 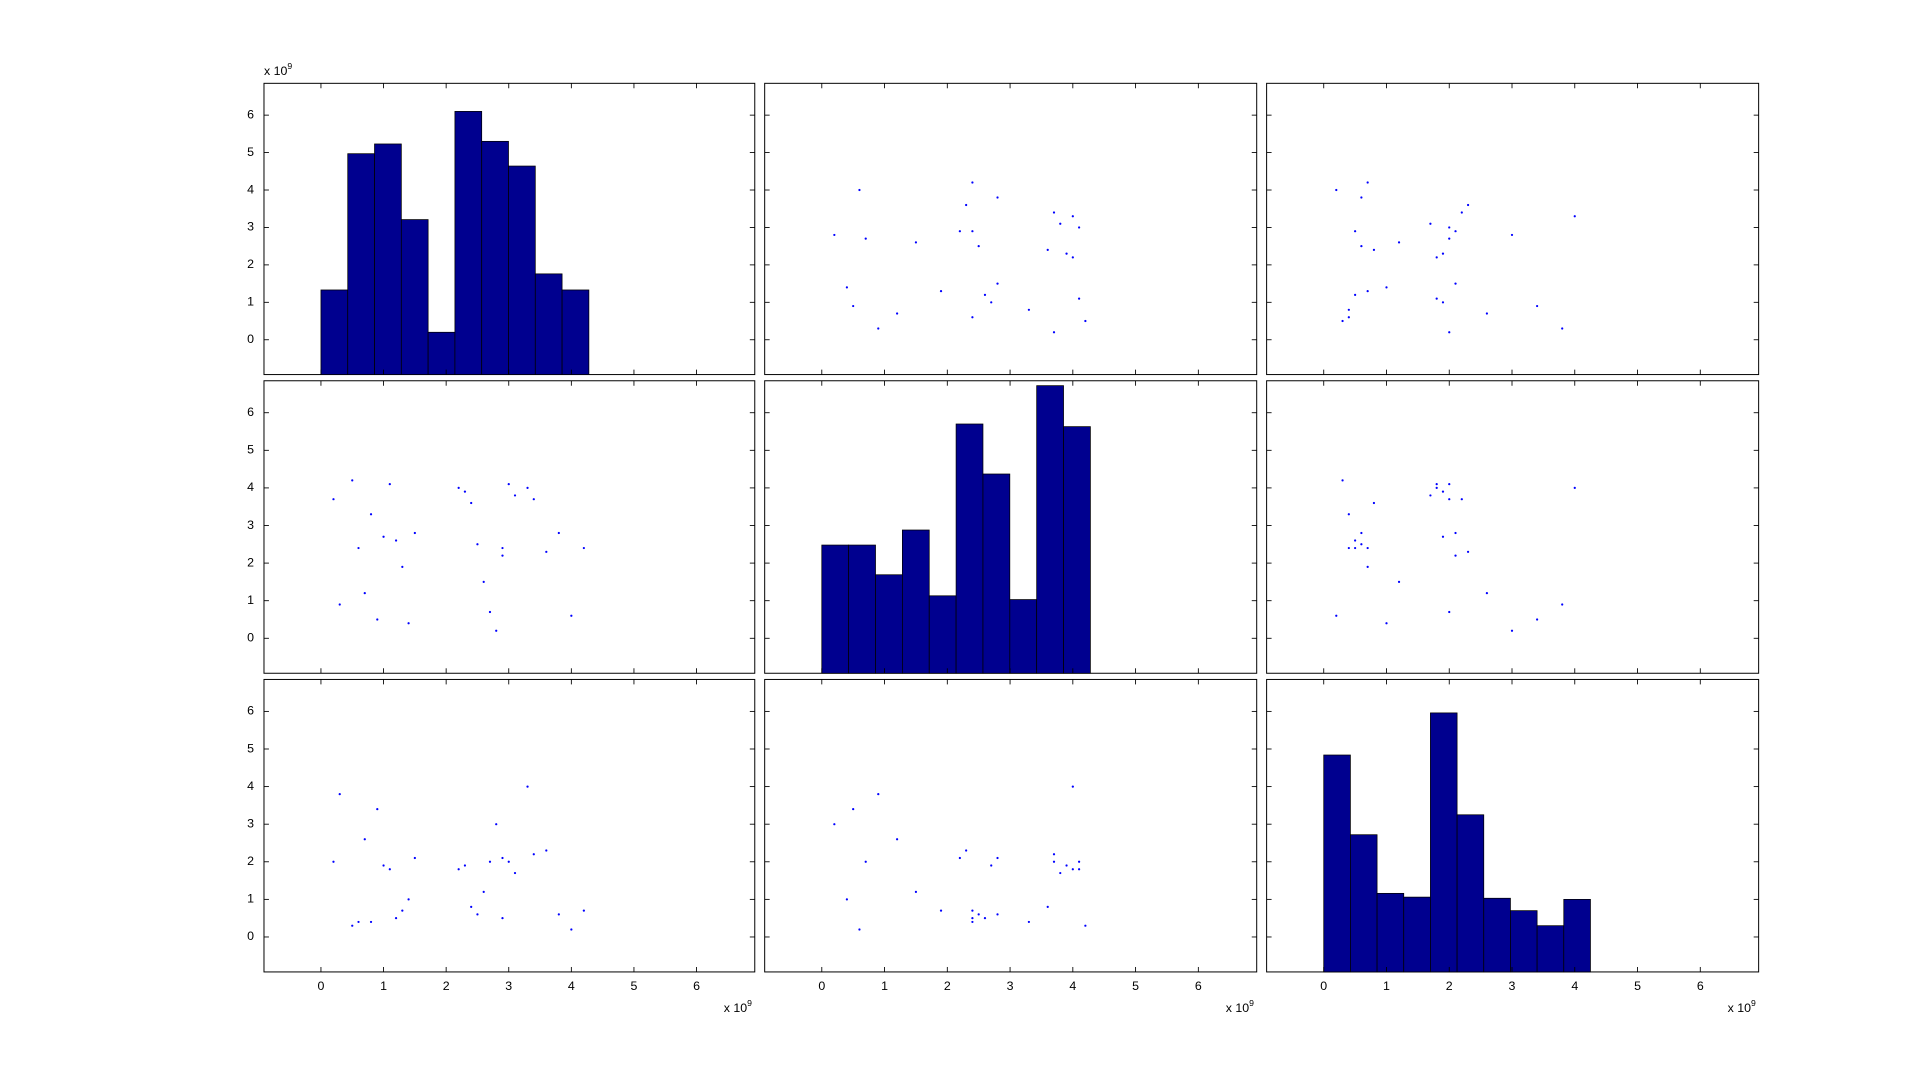 What do you see at coordinates (250, 339) in the screenshot?
I see `y-tick-label: 0` at bounding box center [250, 339].